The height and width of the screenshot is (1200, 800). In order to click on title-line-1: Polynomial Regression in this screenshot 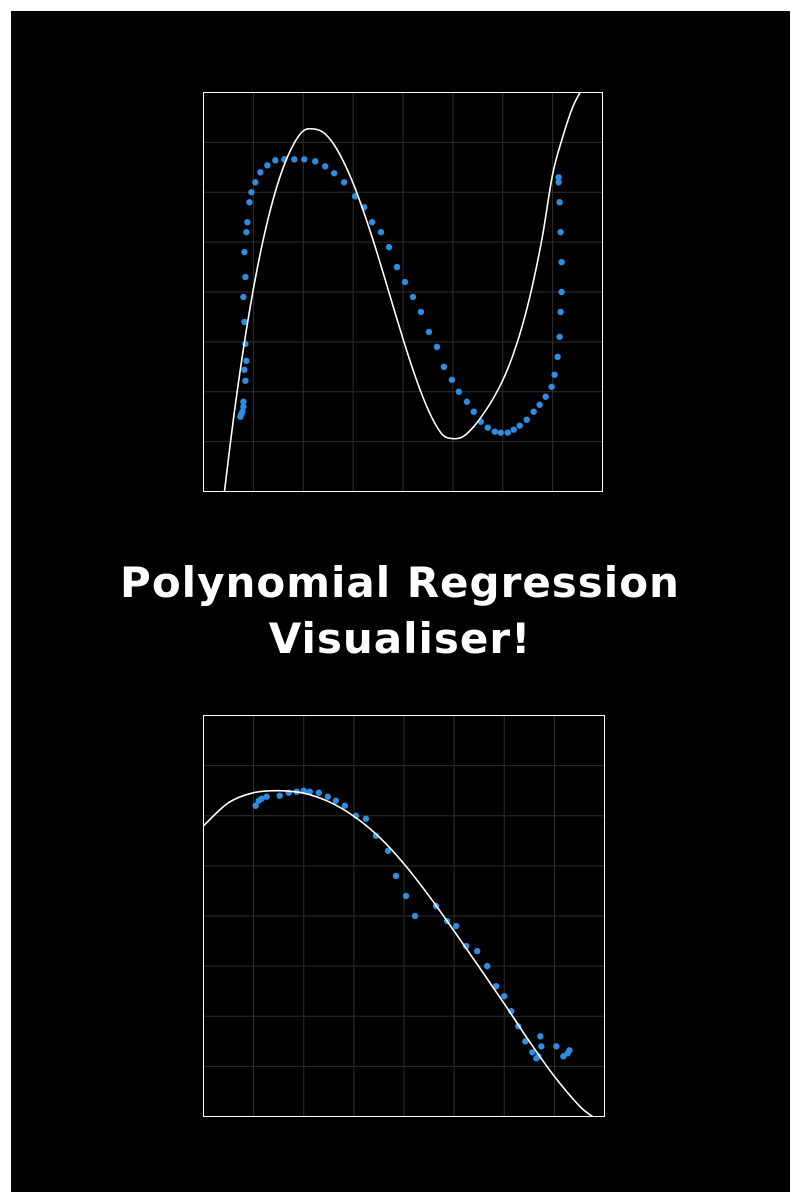, I will do `click(400, 582)`.